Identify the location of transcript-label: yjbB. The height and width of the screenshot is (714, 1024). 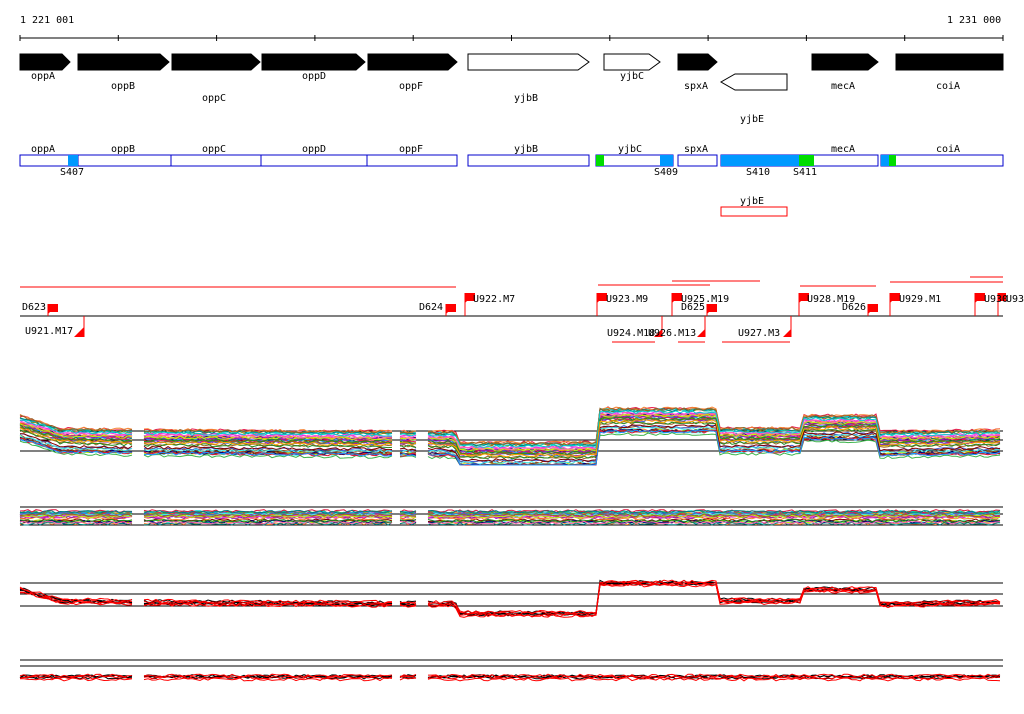
(526, 149).